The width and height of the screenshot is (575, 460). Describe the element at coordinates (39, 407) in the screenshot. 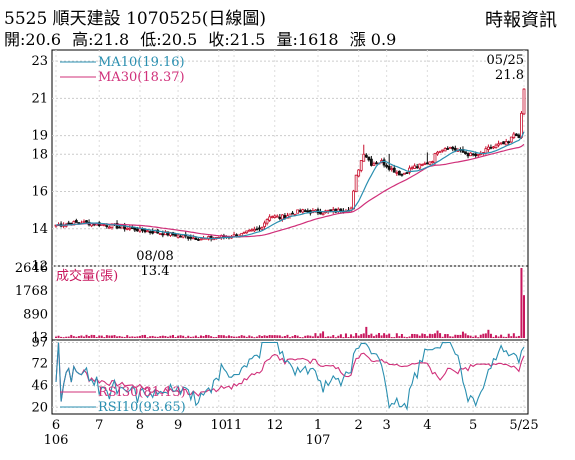

I see `rsi-tick-label: 20` at that location.